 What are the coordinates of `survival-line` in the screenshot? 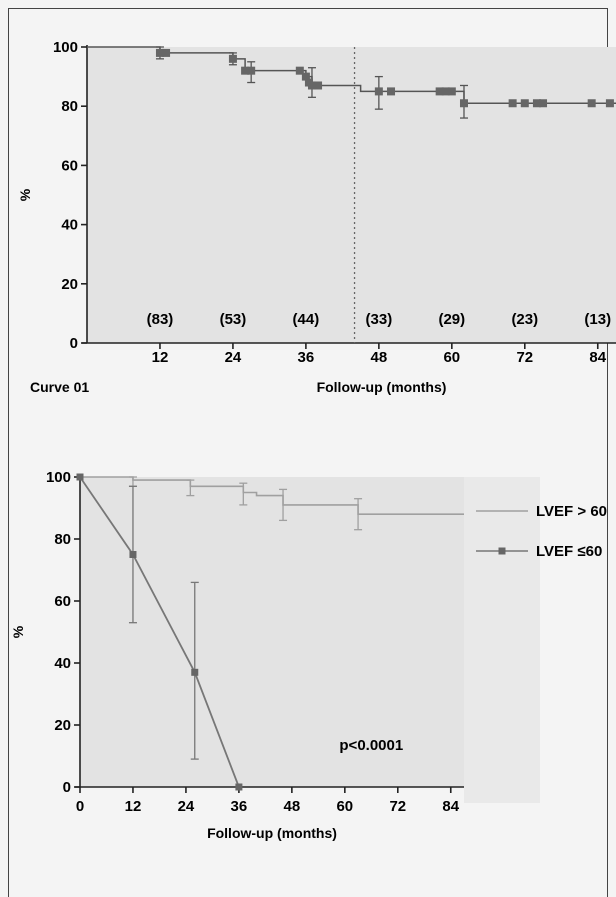 It's located at (159, 632).